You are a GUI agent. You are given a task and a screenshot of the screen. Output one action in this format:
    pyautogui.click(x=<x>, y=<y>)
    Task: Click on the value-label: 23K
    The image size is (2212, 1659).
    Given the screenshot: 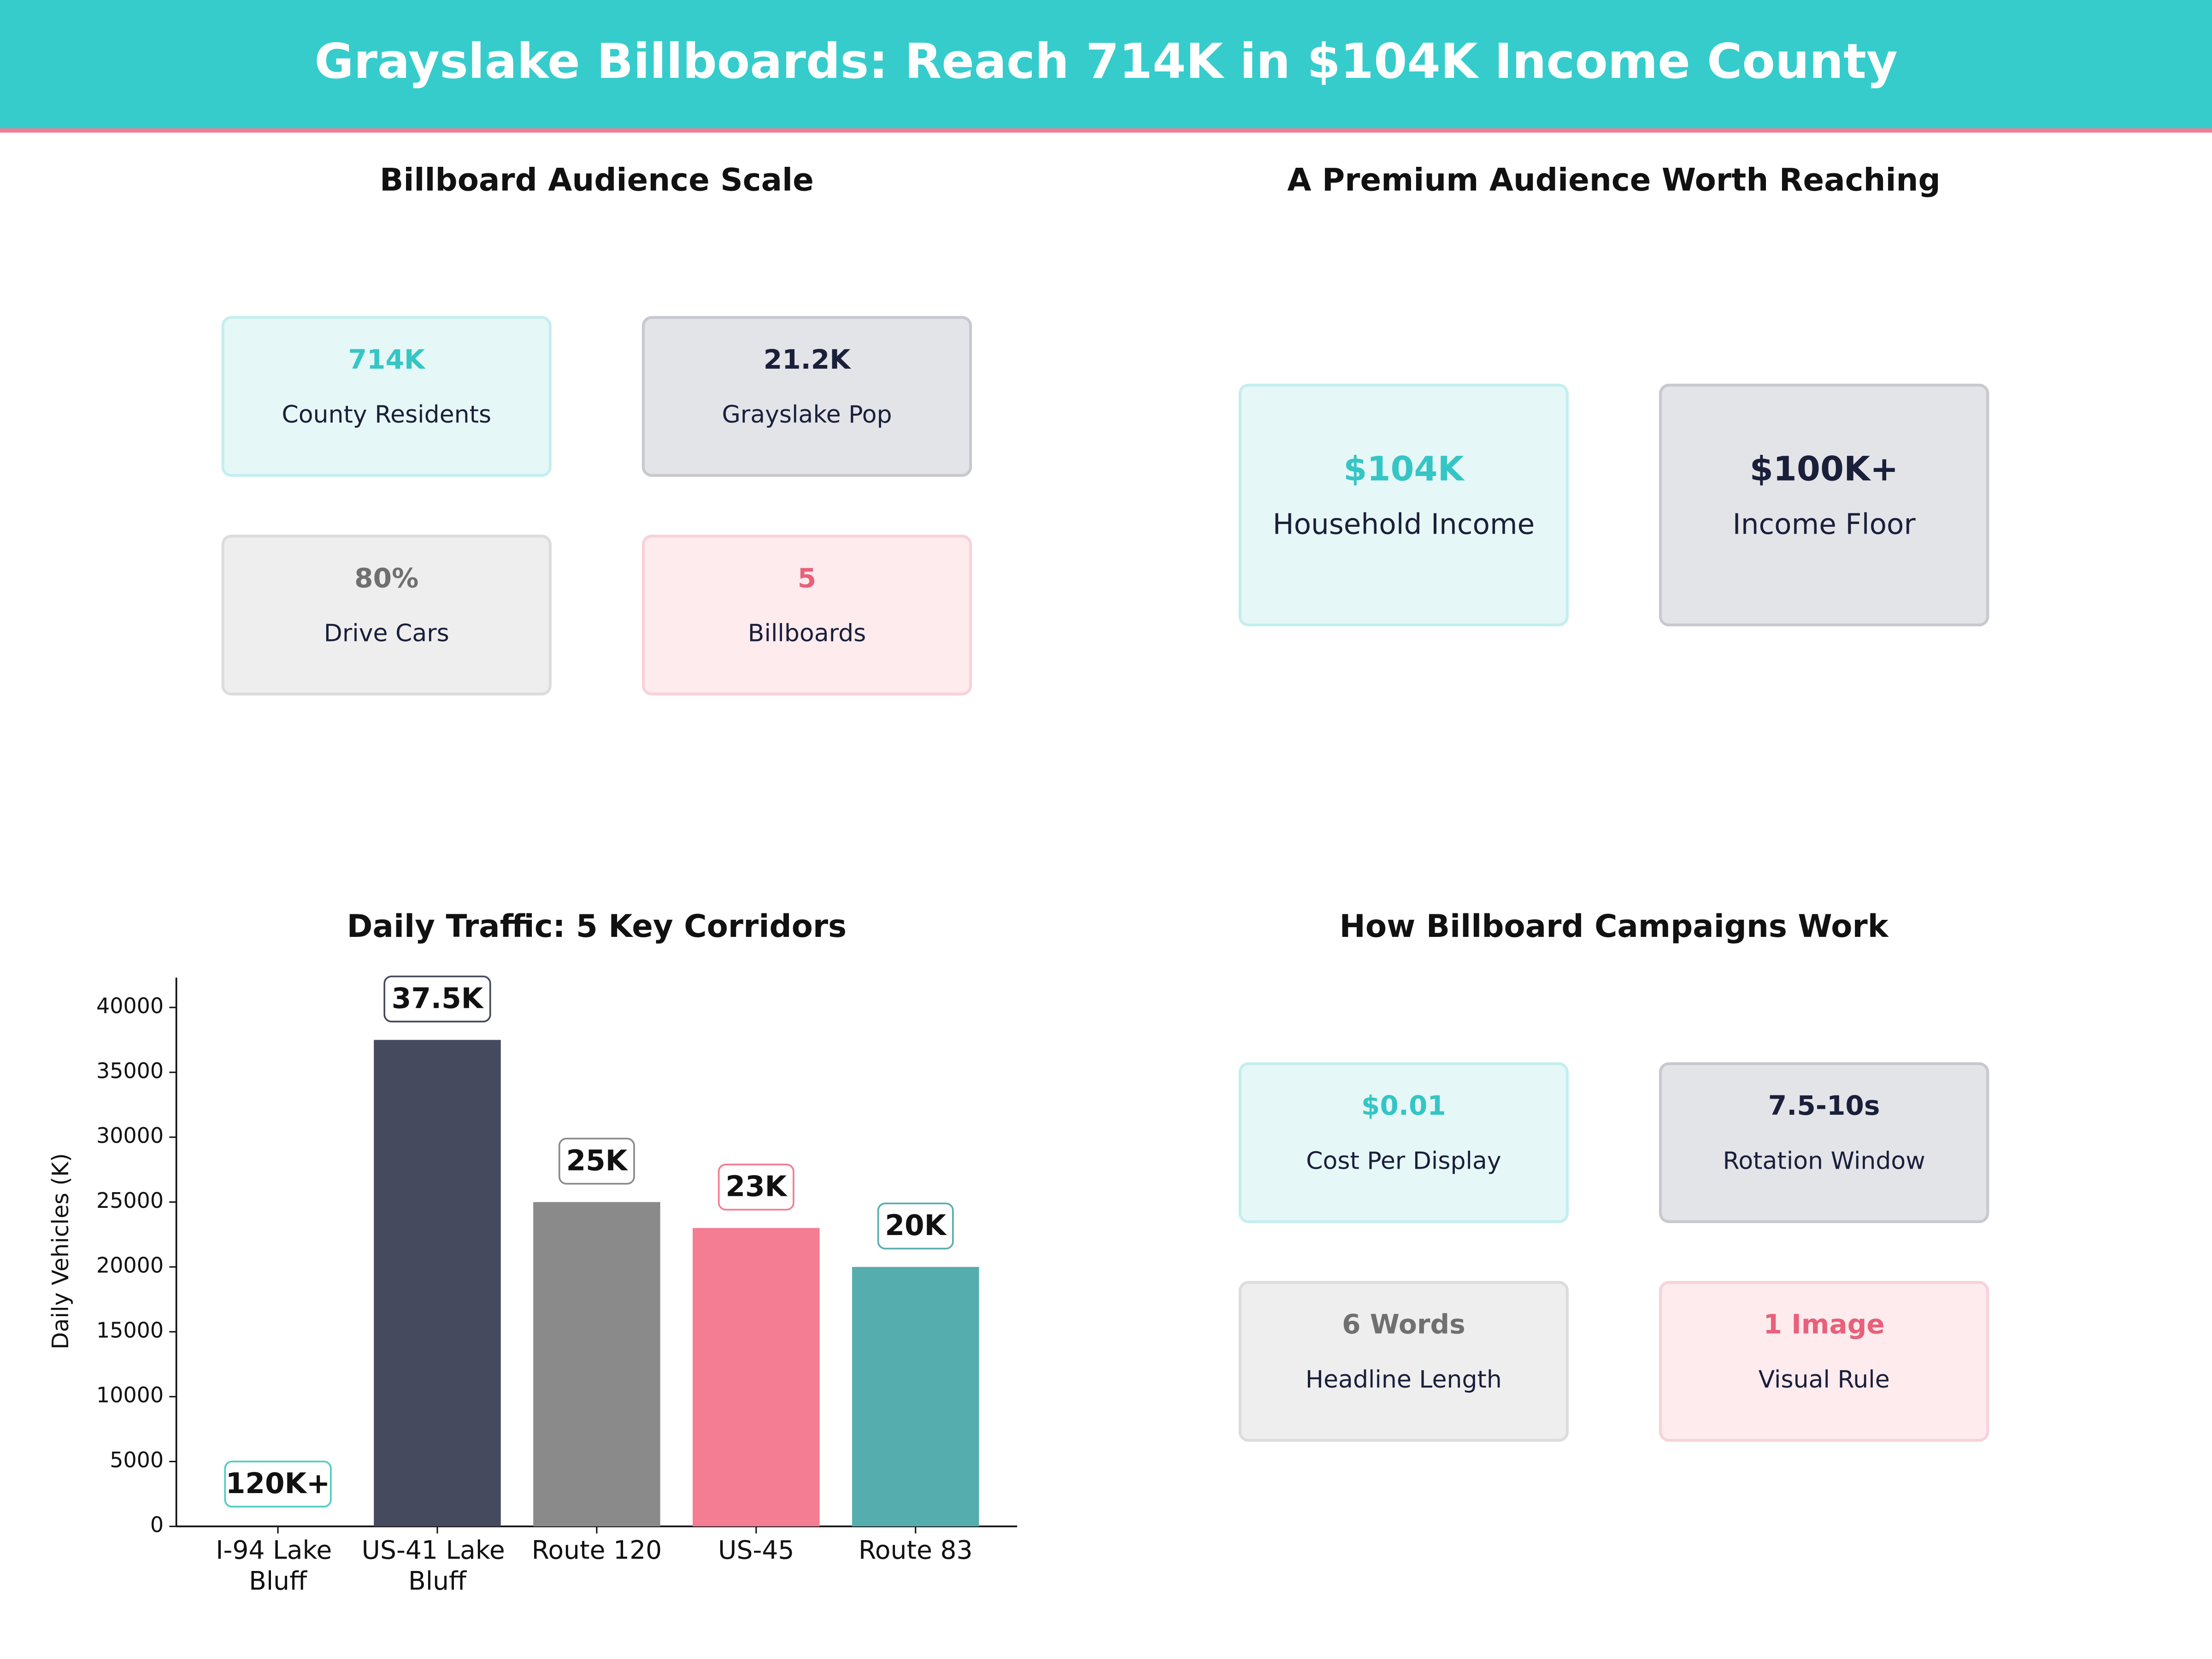 What is the action you would take?
    pyautogui.click(x=756, y=1187)
    